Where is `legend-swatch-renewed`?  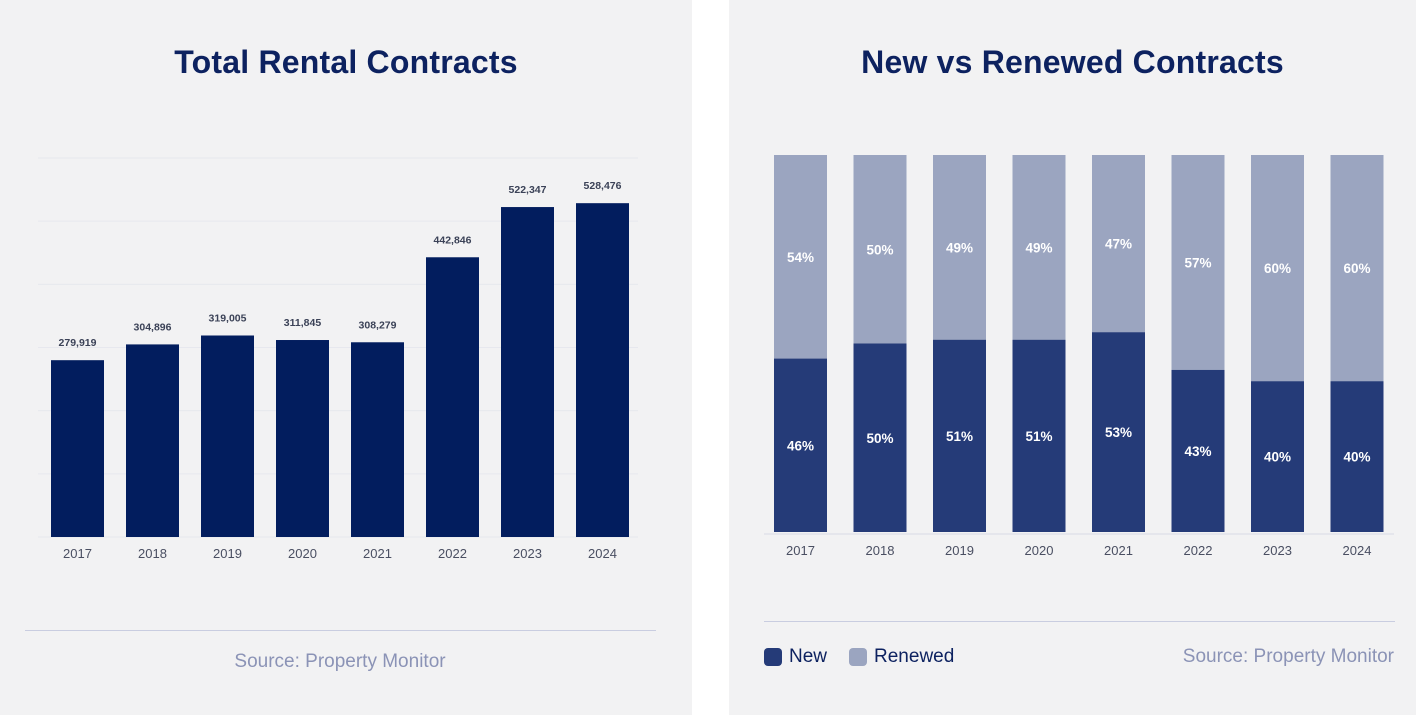
legend-swatch-renewed is located at coordinates (858, 657).